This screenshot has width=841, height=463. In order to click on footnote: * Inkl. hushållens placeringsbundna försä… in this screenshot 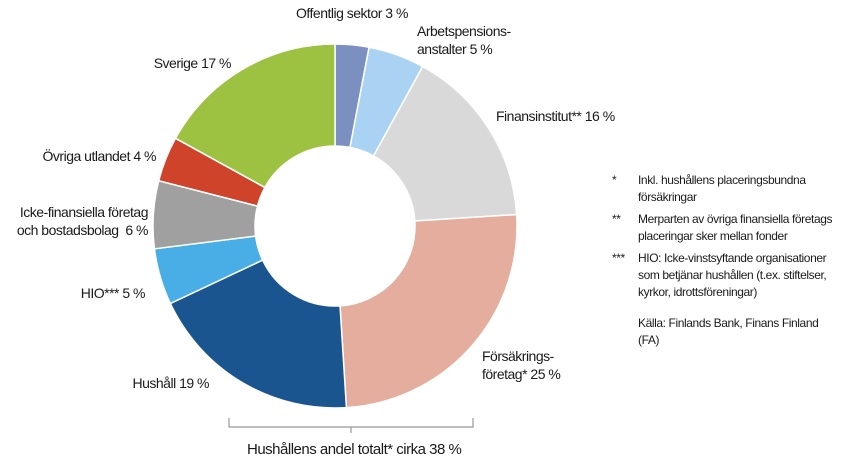, I will do `click(709, 188)`.